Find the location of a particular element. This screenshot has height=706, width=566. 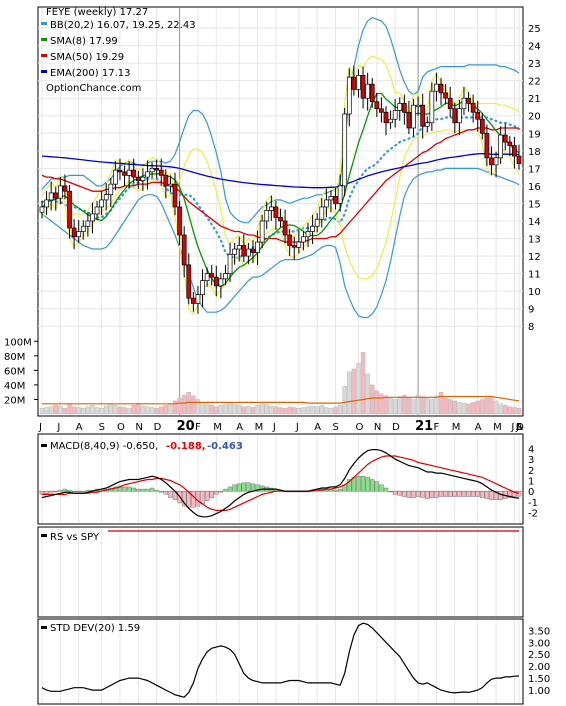

macd-plot is located at coordinates (280, 483).